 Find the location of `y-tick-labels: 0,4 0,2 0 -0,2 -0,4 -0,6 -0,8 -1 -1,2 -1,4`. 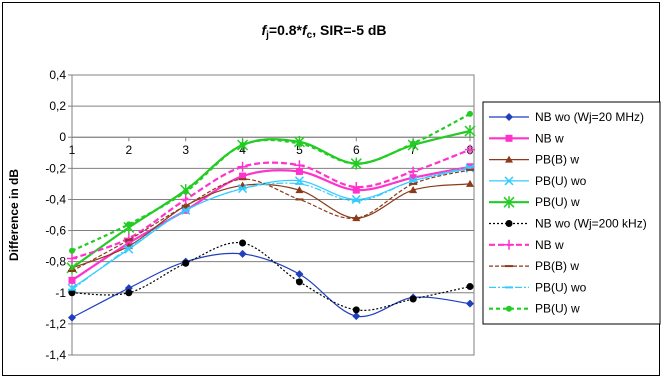

y-tick-labels: 0,4 0,2 0 -0,2 -0,4 -0,6 -0,8 -1 -1,2 -1,4 is located at coordinates (55, 215).